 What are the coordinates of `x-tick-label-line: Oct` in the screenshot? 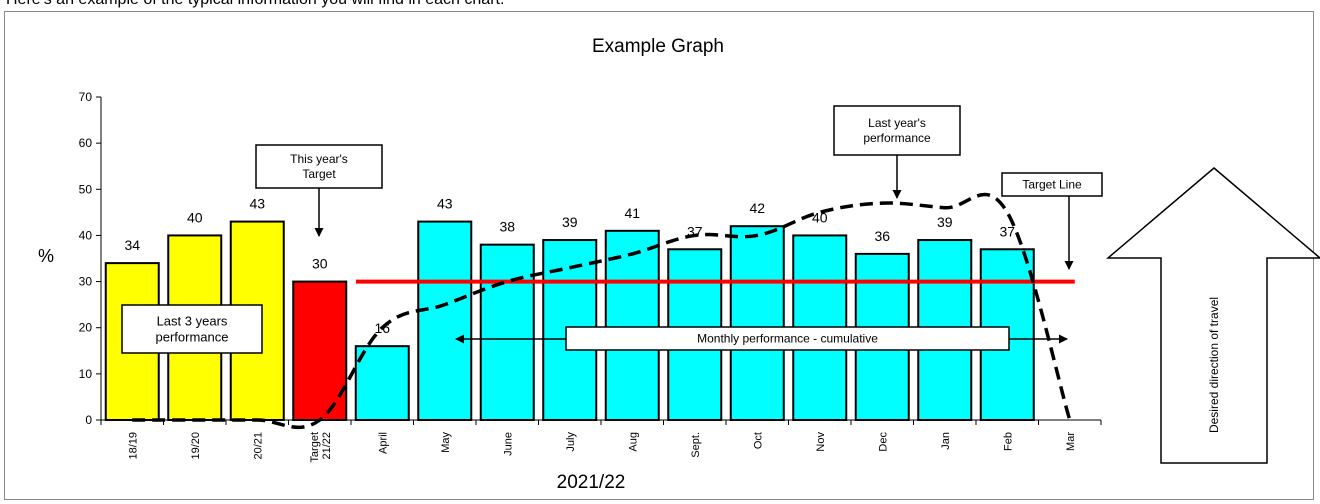 It's located at (758, 440).